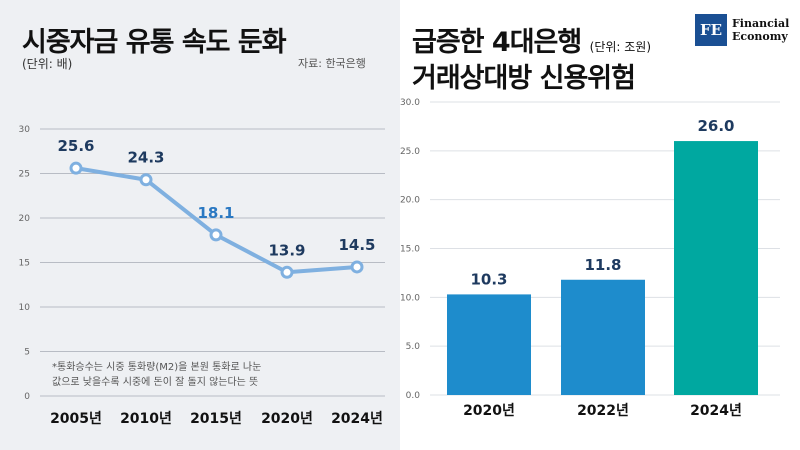 Image resolution: width=800 pixels, height=450 pixels. Describe the element at coordinates (413, 396) in the screenshot. I see `y-tick-label: 0.0` at that location.